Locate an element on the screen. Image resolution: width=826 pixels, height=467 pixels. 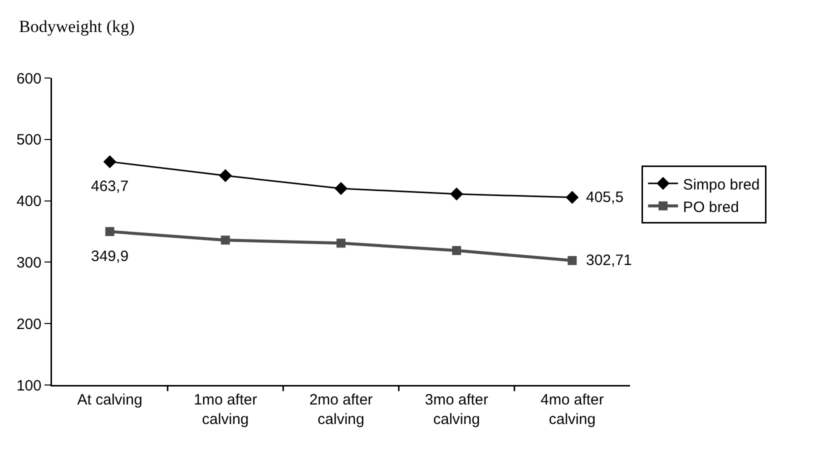
data-label: 405,5 is located at coordinates (605, 197).